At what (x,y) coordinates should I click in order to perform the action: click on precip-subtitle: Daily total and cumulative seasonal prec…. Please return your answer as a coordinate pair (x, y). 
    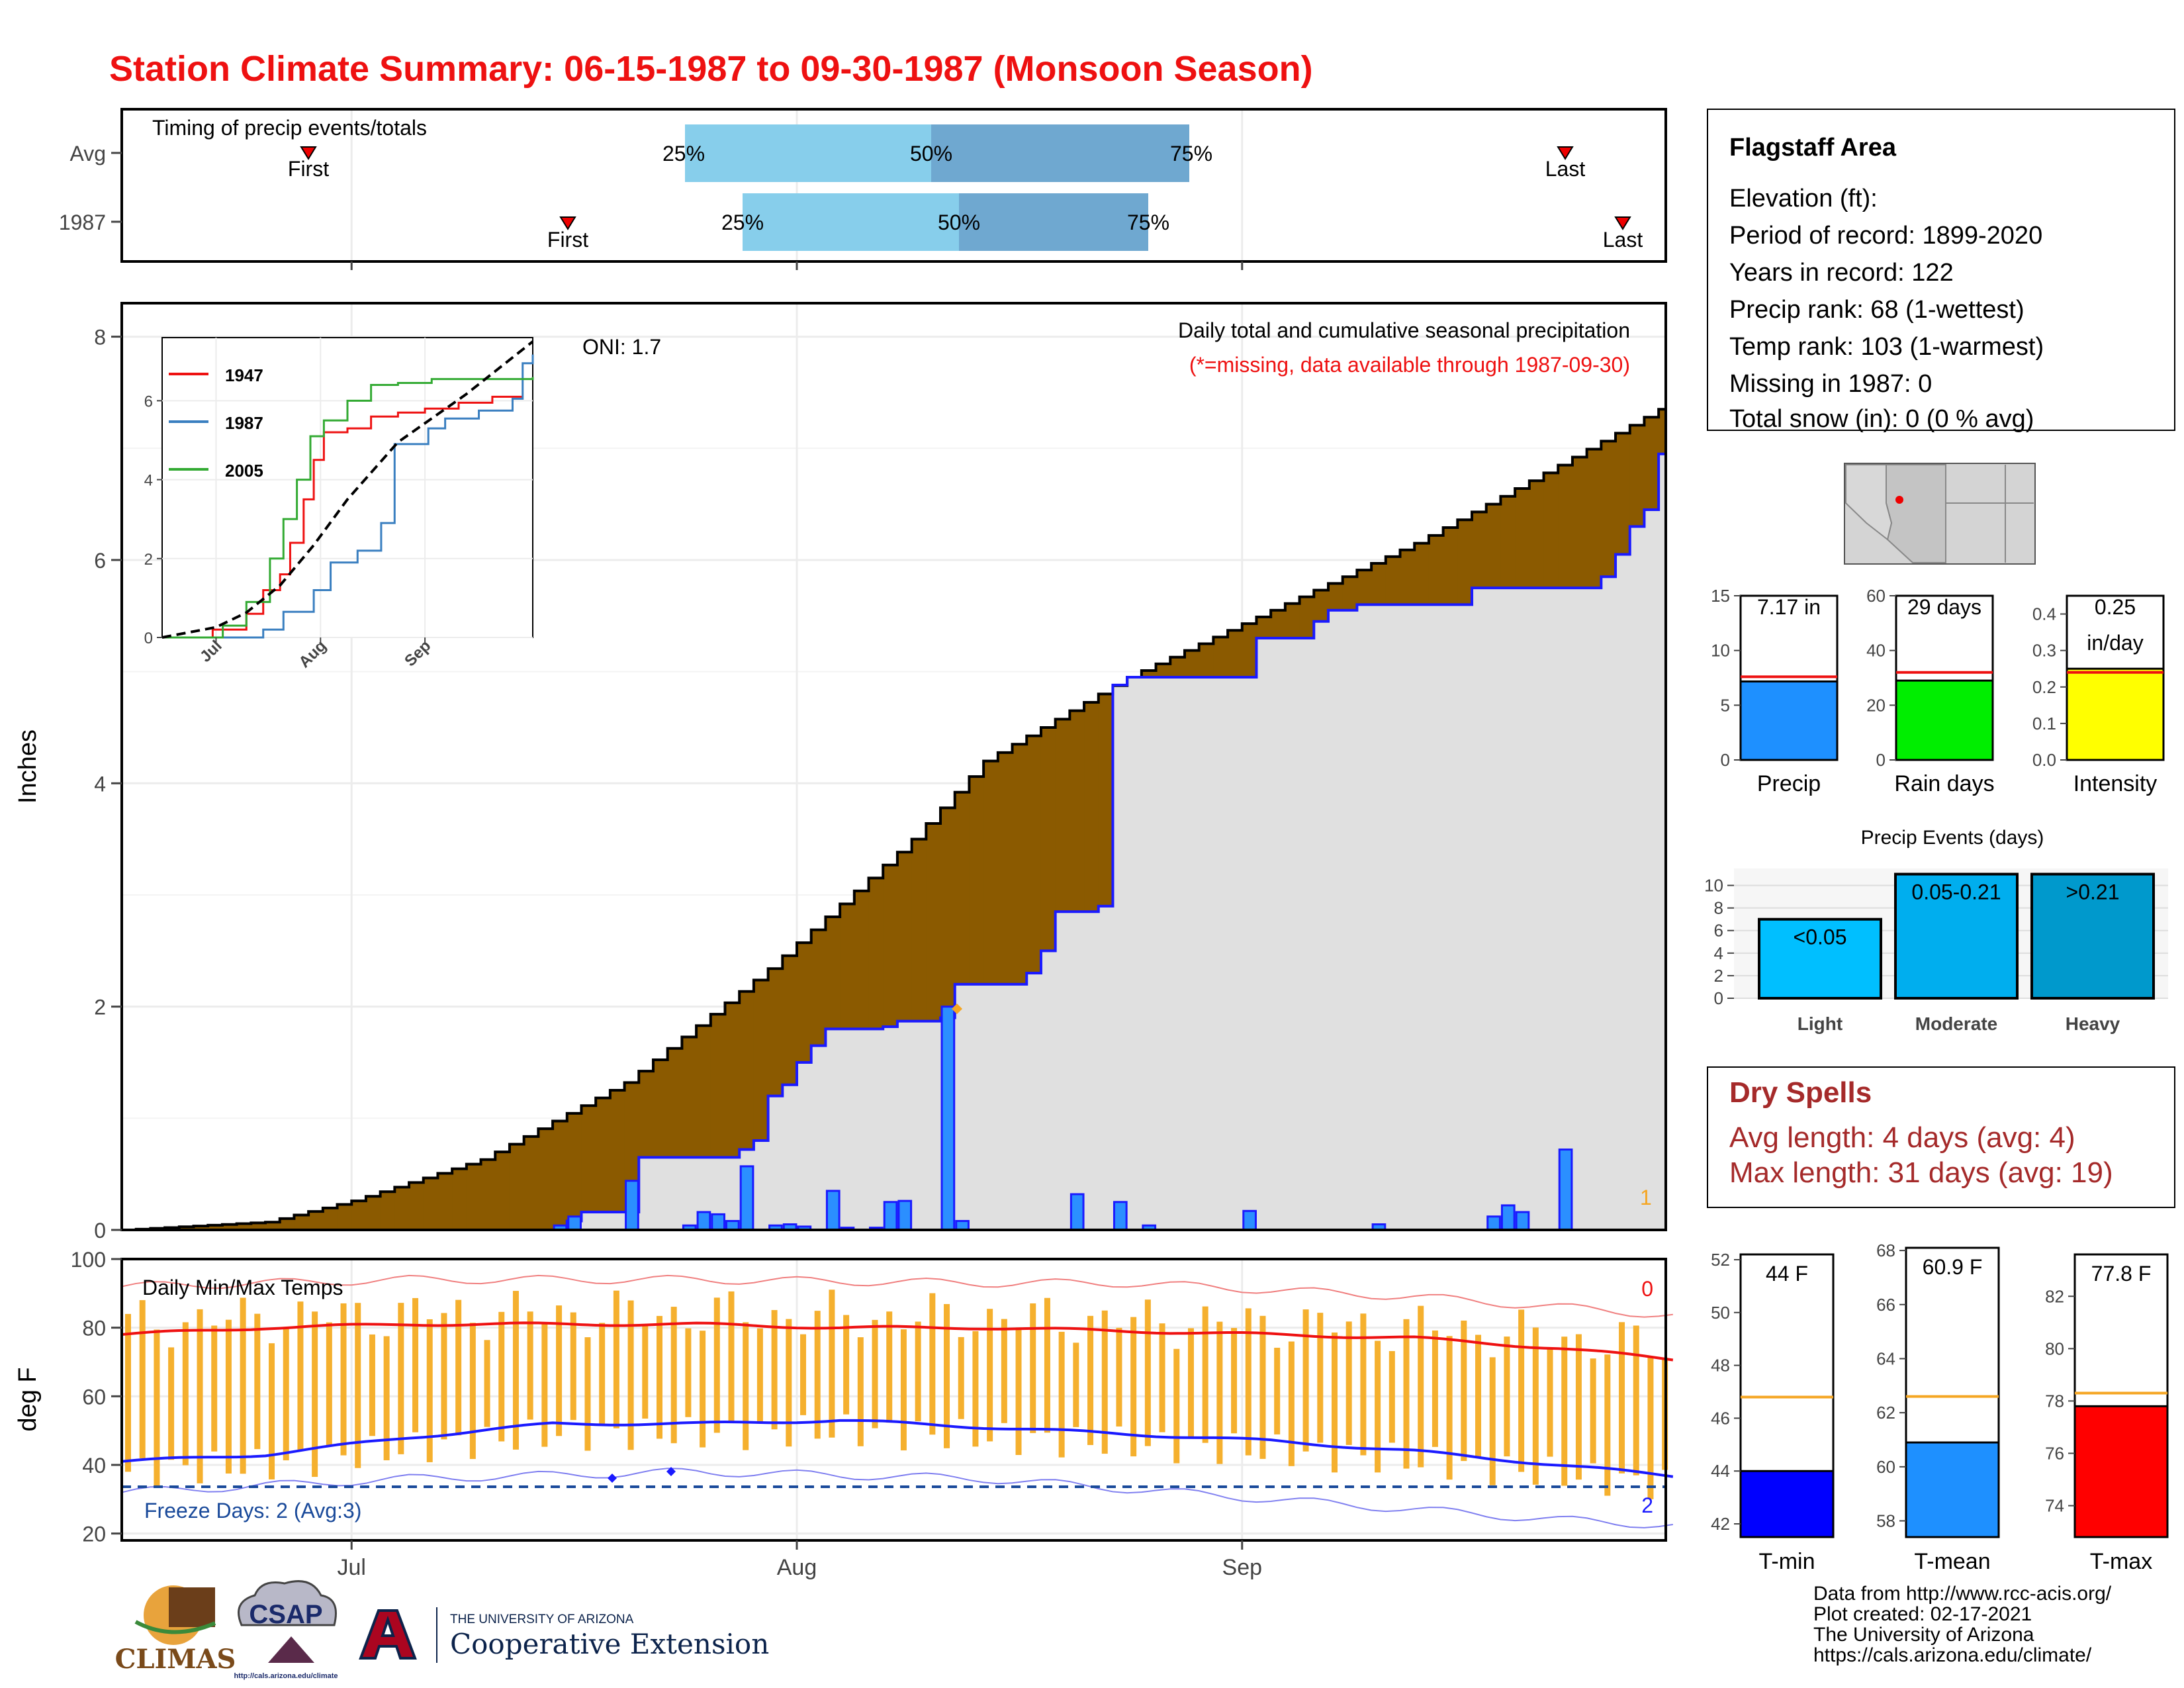
    Looking at the image, I should click on (1404, 330).